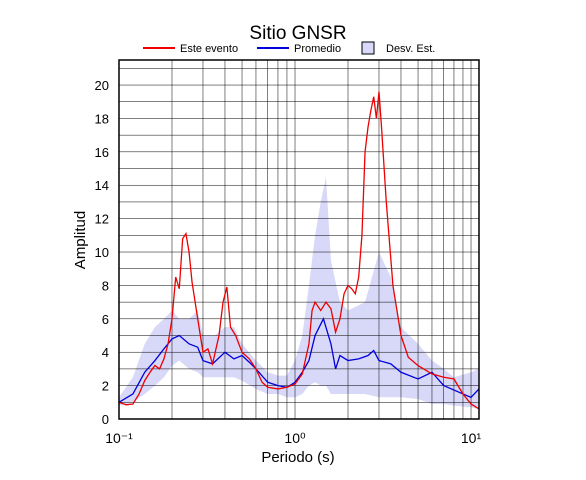 The image size is (586, 480). Describe the element at coordinates (297, 457) in the screenshot. I see `x-axis-label: Periodo (s)` at that location.